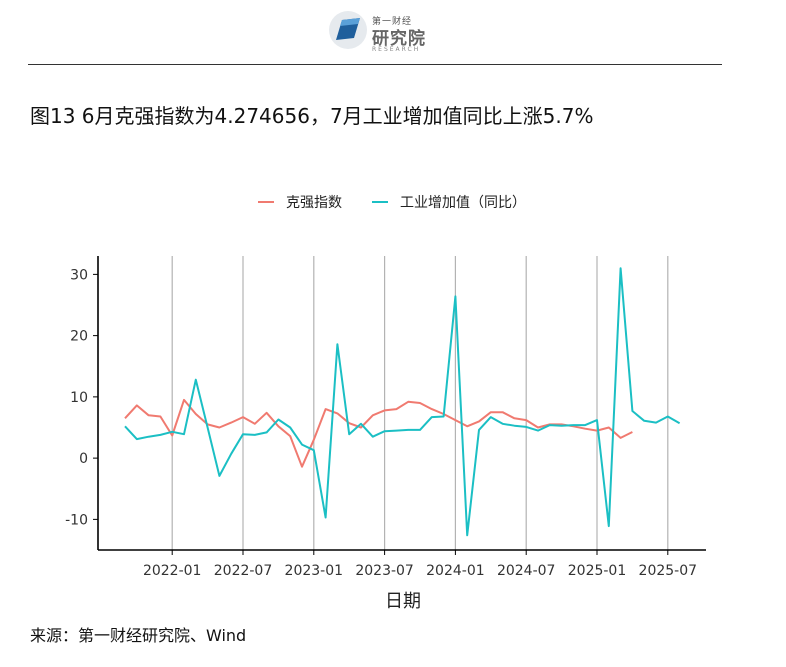  I want to click on x-tick-label: 2025-07, so click(668, 571).